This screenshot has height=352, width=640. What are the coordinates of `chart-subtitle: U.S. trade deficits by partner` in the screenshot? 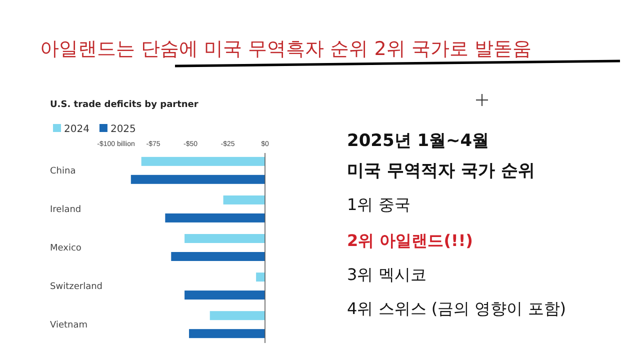 It's located at (124, 105).